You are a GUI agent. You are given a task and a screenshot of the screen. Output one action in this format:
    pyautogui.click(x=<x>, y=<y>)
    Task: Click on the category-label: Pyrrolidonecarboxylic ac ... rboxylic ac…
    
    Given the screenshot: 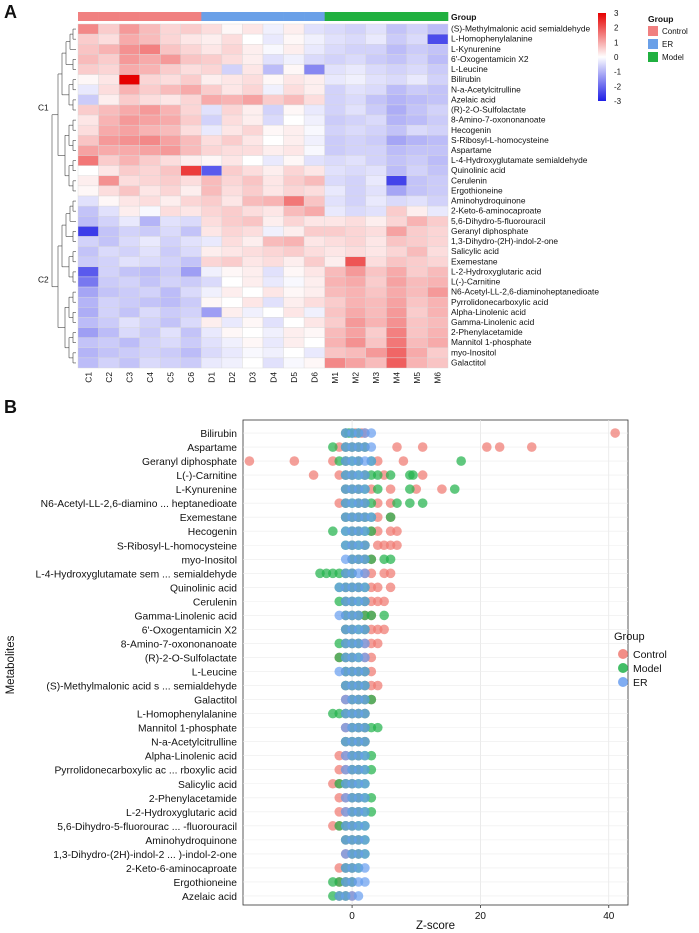 What is the action you would take?
    pyautogui.click(x=145, y=771)
    